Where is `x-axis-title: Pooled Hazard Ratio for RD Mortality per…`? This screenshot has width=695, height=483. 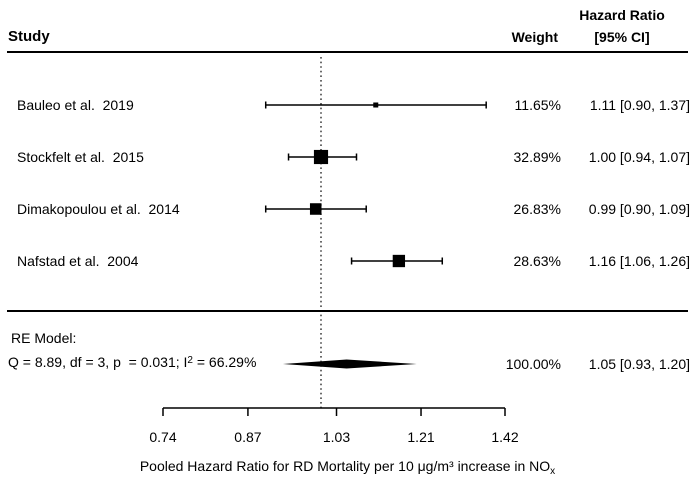
x-axis-title: Pooled Hazard Ratio for RD Mortality per… is located at coordinates (347, 467).